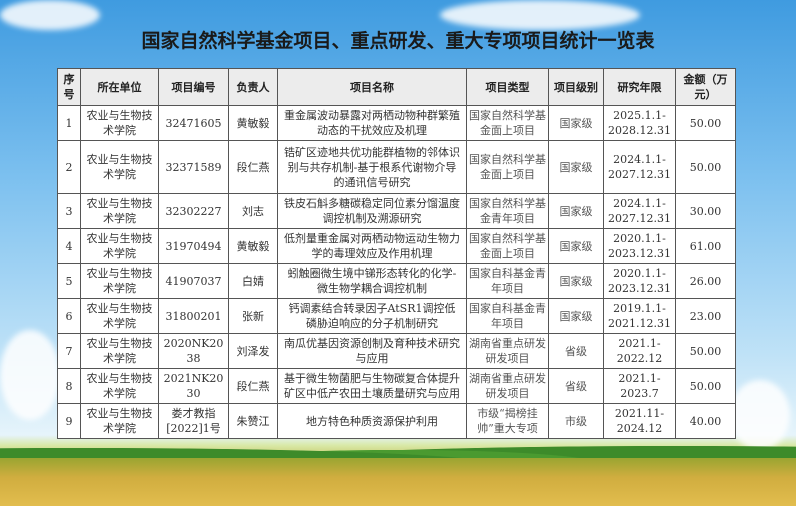 Image resolution: width=796 pixels, height=506 pixels. I want to click on cell-period: 2021.1-2022.12, so click(639, 351).